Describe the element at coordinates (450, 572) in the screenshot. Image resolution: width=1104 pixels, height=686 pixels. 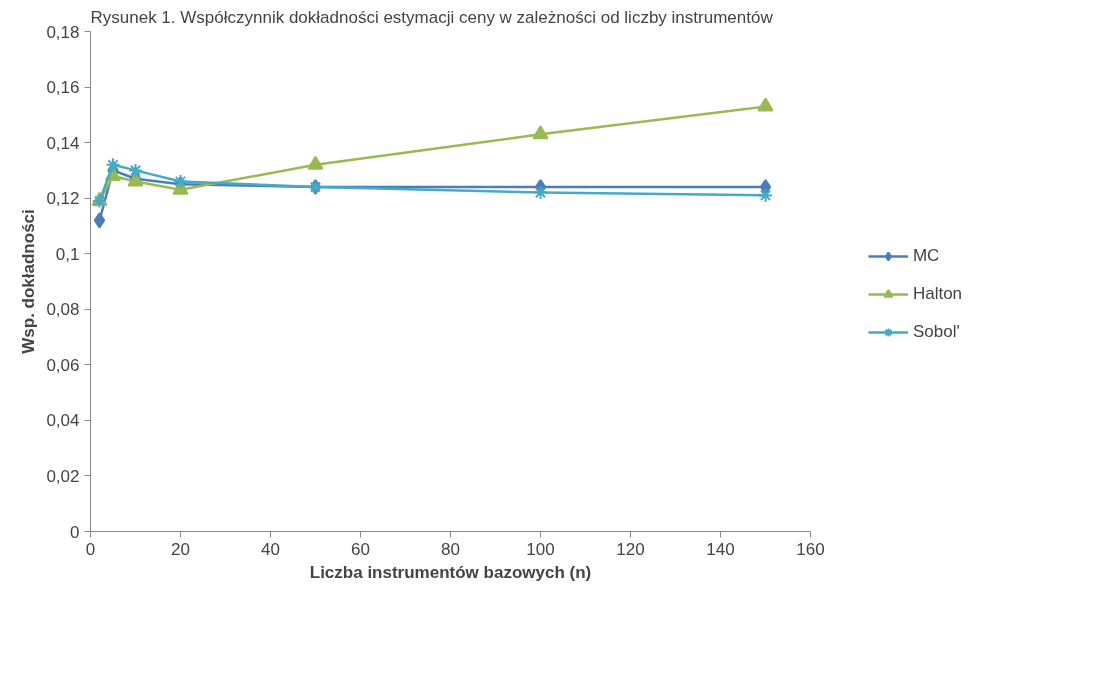
I see `x-axis-title: Liczba instrumentów bazowych (n)` at that location.